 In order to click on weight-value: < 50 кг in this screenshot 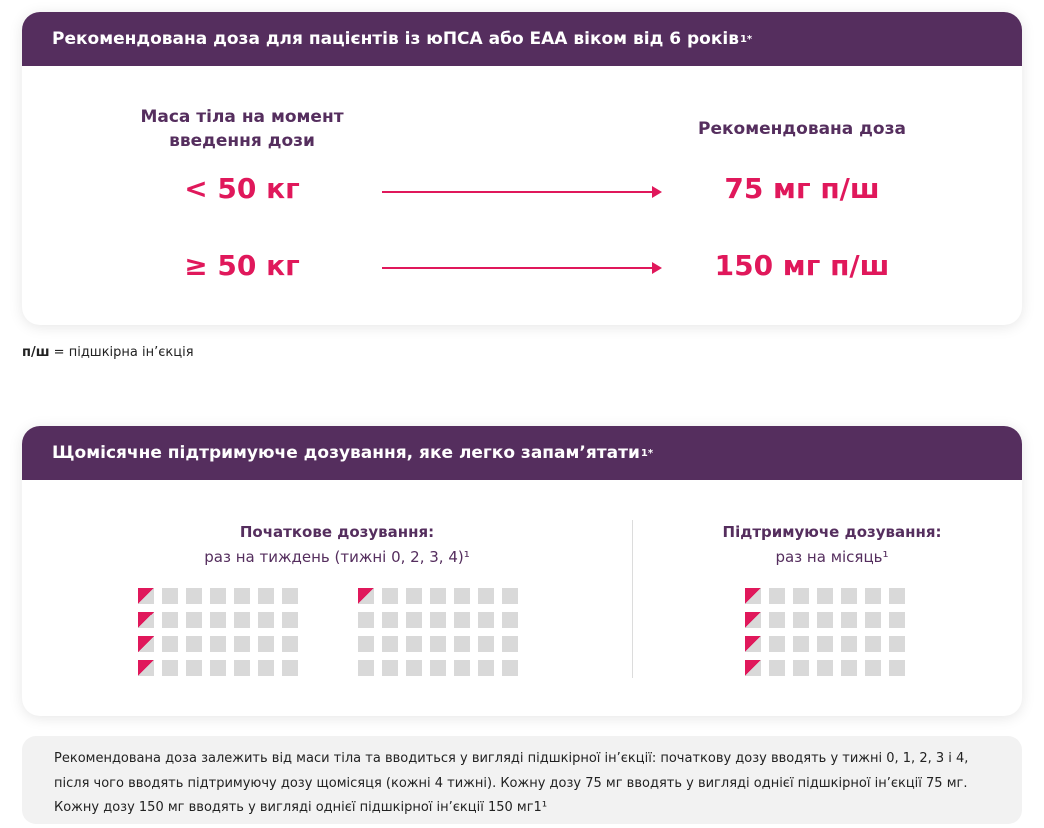, I will do `click(242, 188)`.